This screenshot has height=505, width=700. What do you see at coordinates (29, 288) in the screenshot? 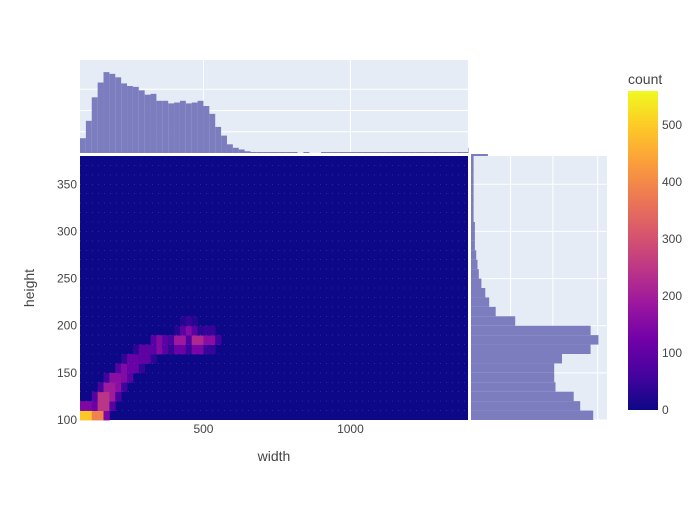
I see `y-axis-label: height` at bounding box center [29, 288].